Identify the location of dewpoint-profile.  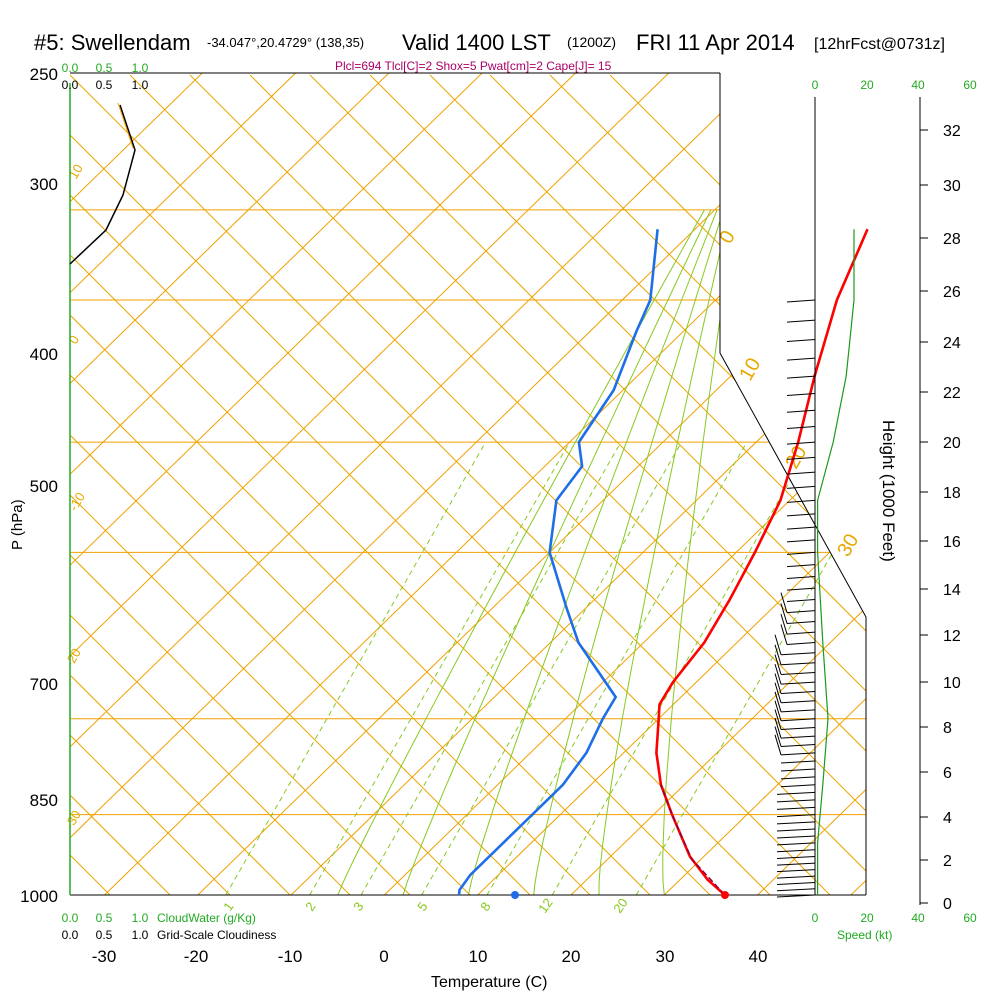
(558, 562).